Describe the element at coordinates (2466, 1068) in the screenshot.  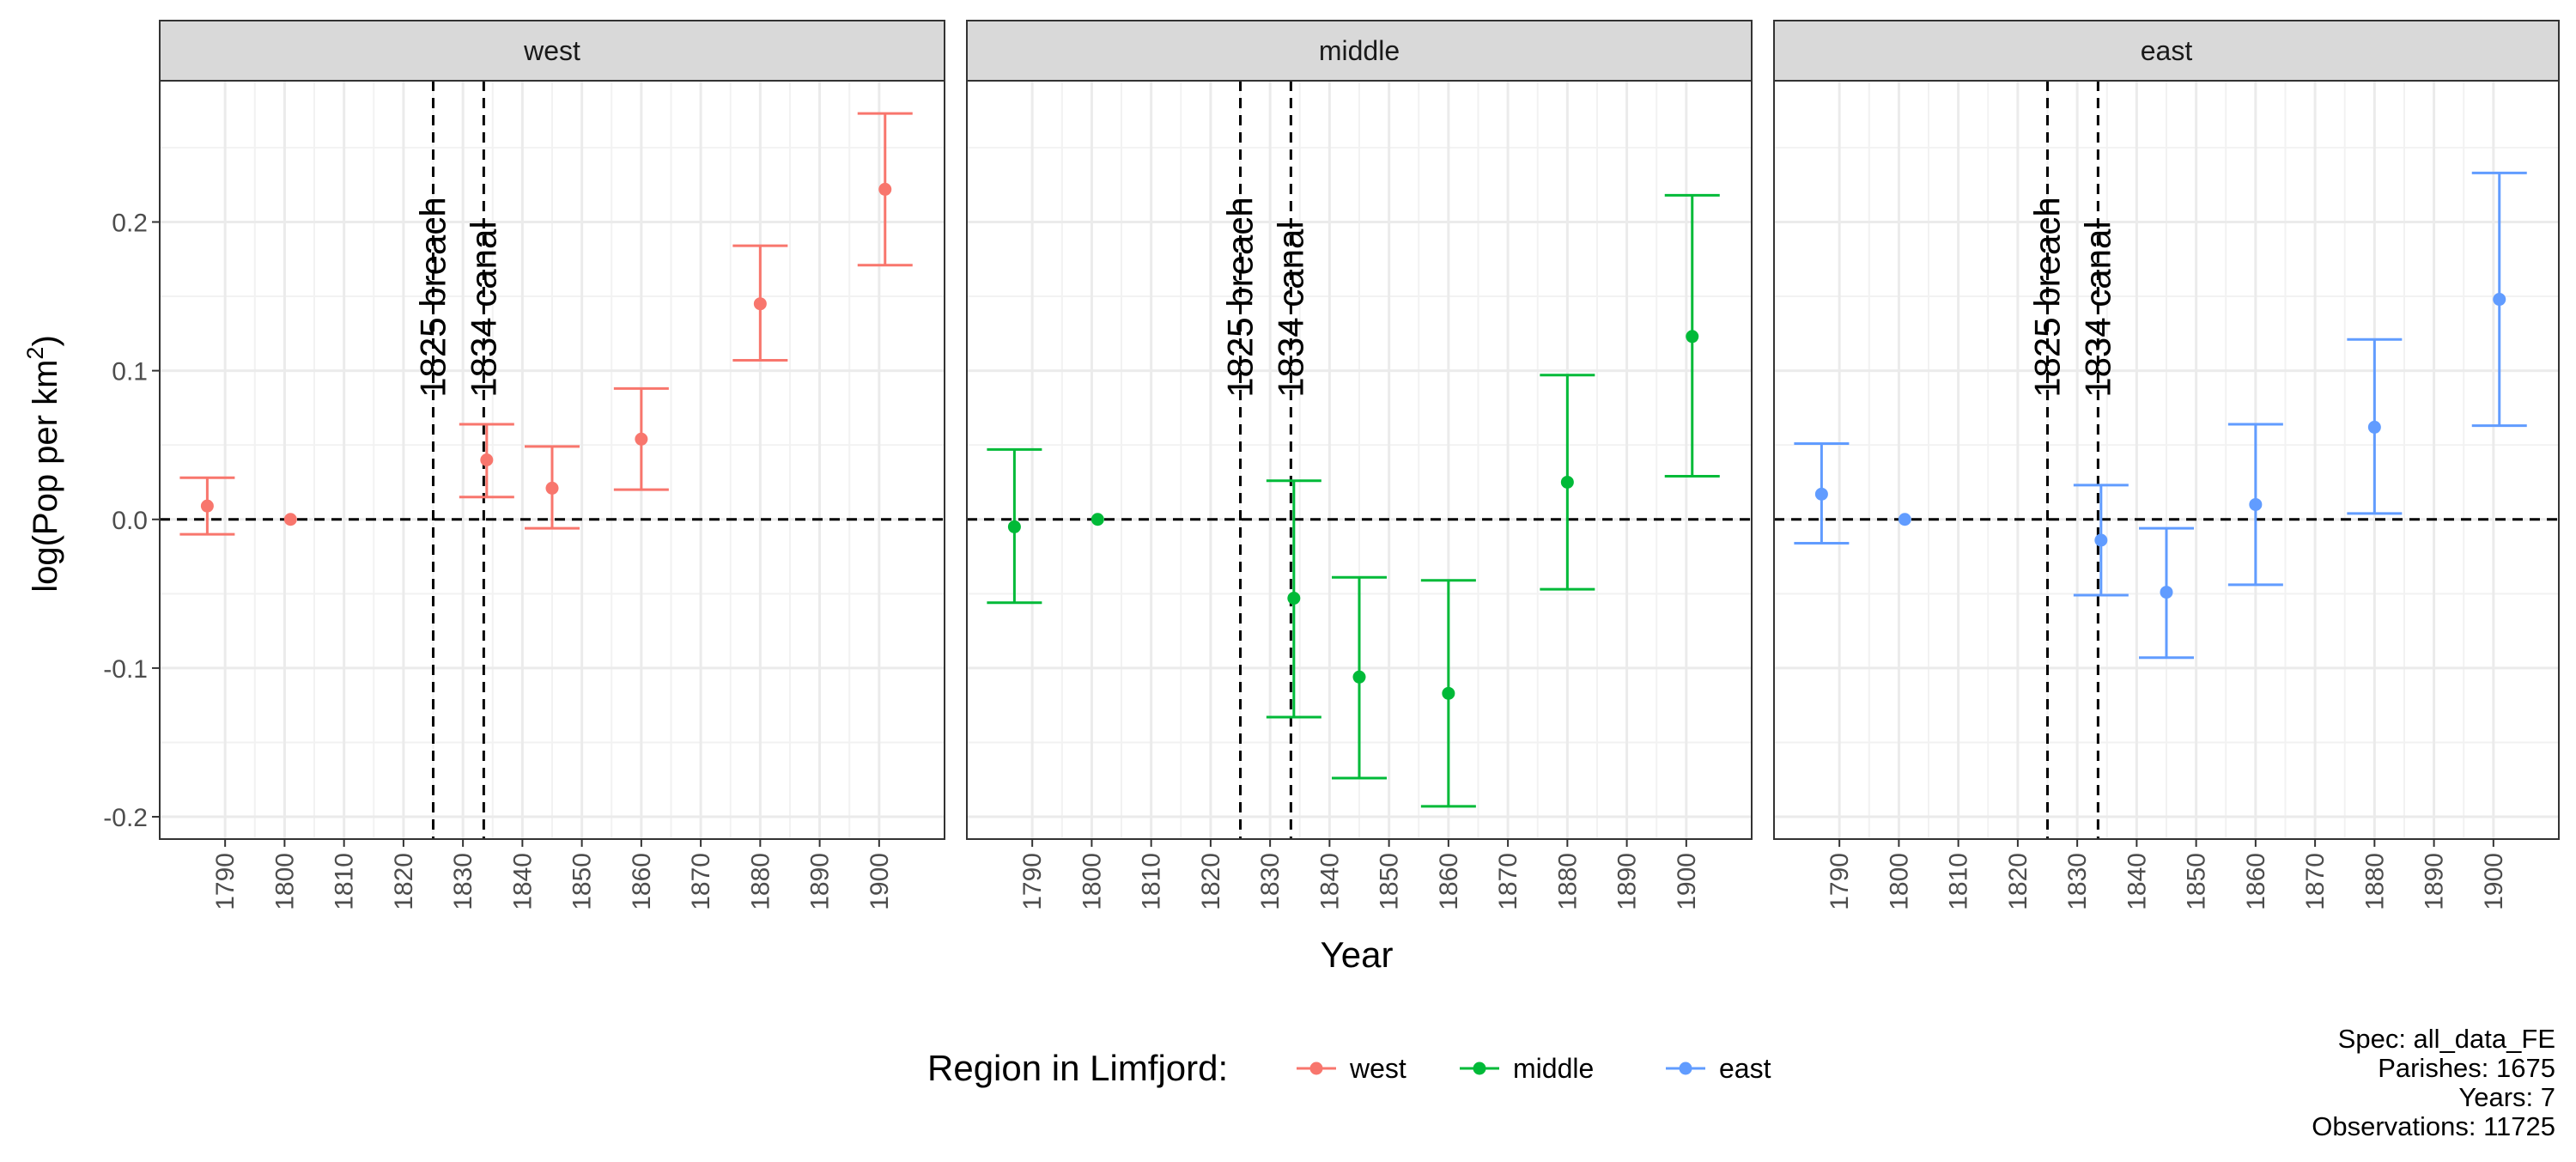
I see `caption-line: Parishes: 1675` at that location.